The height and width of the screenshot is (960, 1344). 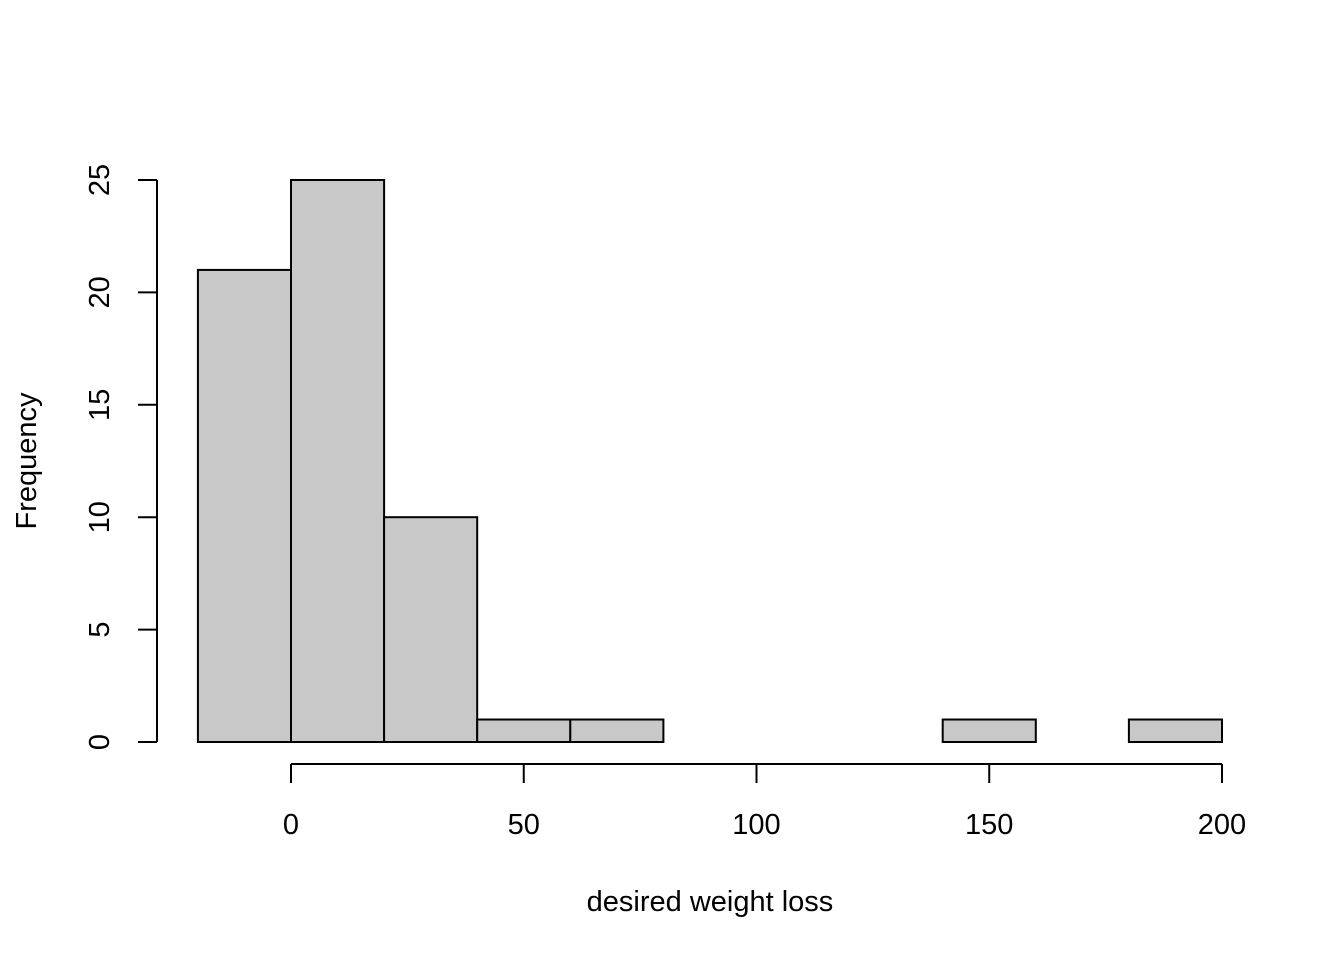 What do you see at coordinates (121, 457) in the screenshot?
I see `y-axis: 0 5 10 15 20 25` at bounding box center [121, 457].